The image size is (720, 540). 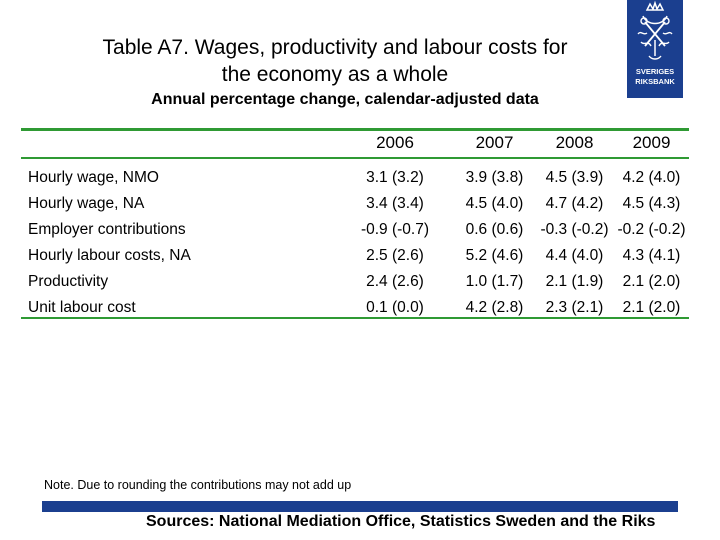 I want to click on table-cell: 0.6 (0.6), so click(x=494, y=229).